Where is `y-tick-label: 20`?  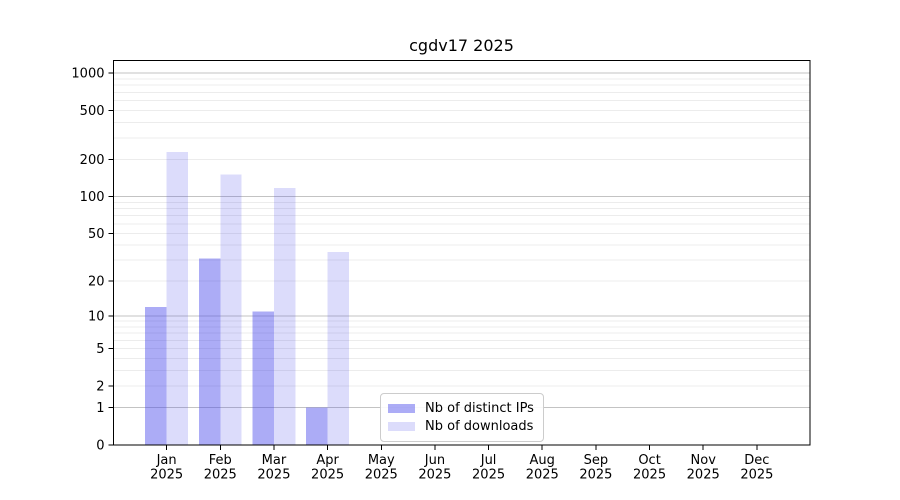 y-tick-label: 20 is located at coordinates (96, 282).